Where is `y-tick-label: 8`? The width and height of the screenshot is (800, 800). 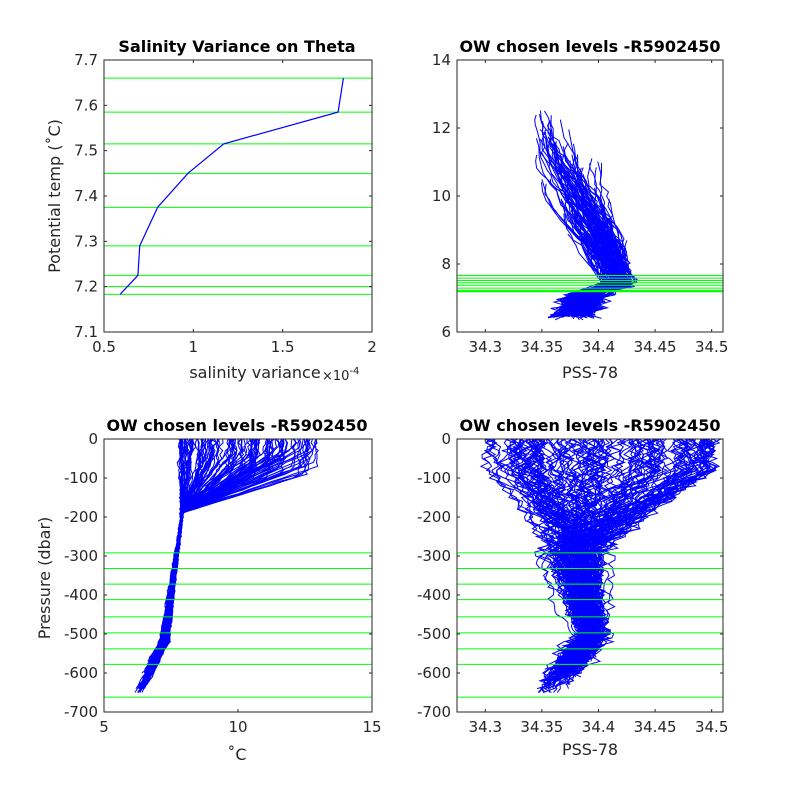
y-tick-label: 8 is located at coordinates (446, 264).